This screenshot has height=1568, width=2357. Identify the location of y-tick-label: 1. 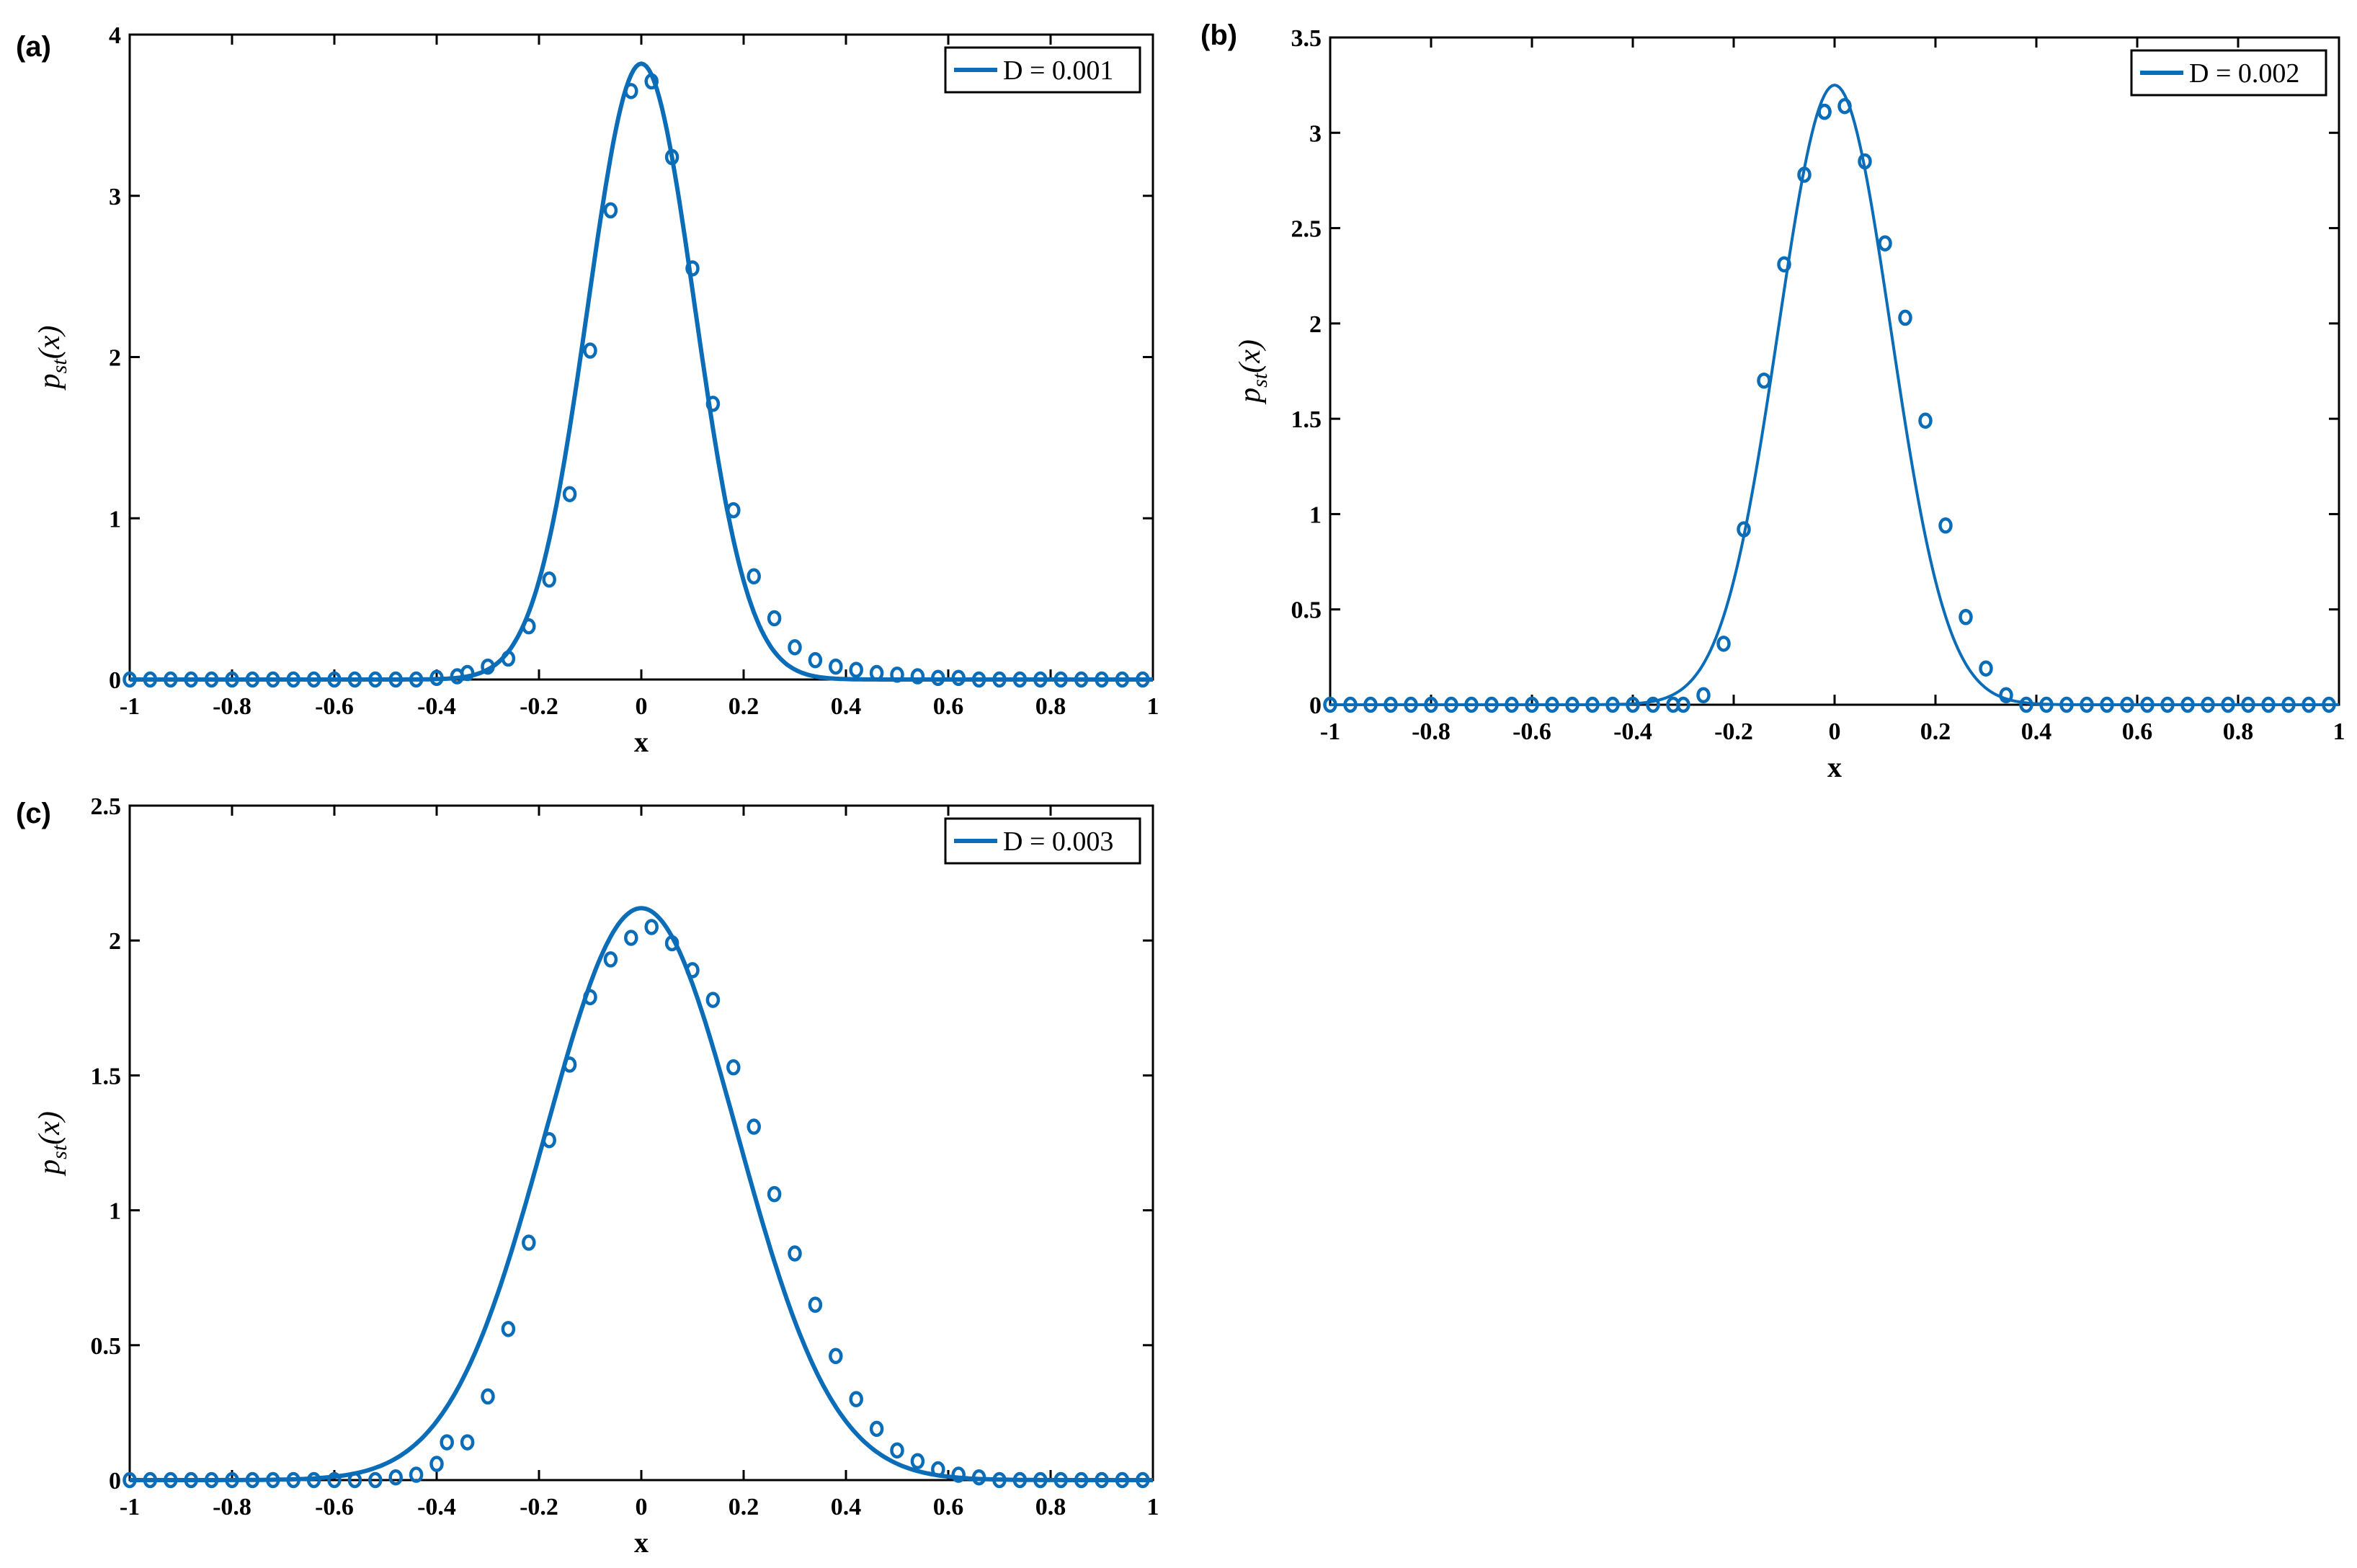
(115, 519).